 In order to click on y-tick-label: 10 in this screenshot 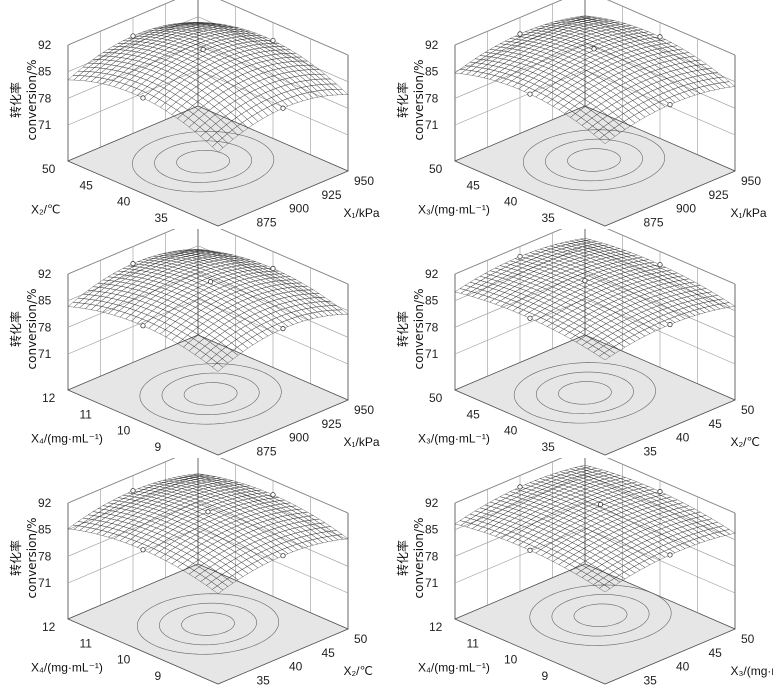, I will do `click(511, 660)`.